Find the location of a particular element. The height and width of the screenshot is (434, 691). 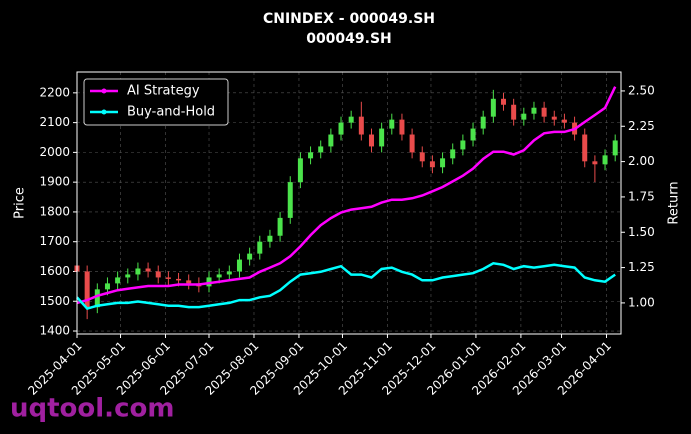

legend-box is located at coordinates (156, 102).